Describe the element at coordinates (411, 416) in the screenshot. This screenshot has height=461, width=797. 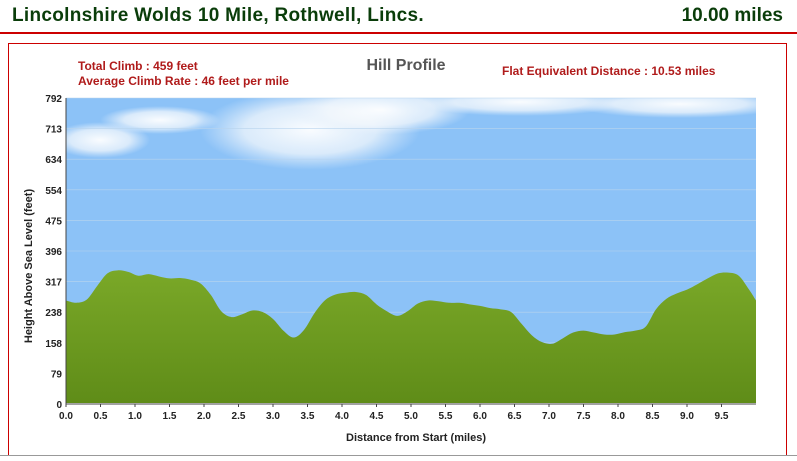
I see `x-tick-label: 5.0` at that location.